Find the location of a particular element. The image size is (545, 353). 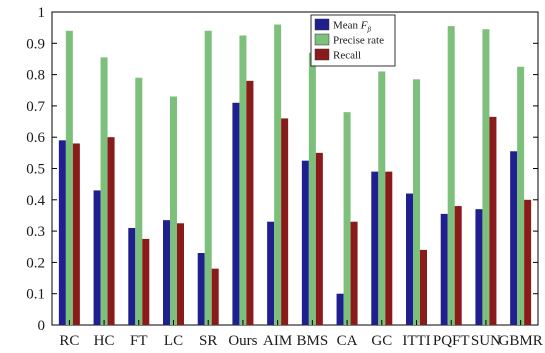

bar-sr-precise-rate is located at coordinates (208, 178).